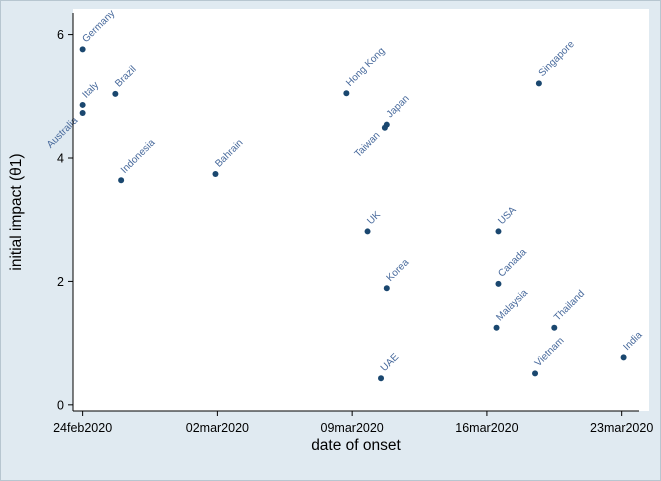 This screenshot has height=481, width=661. I want to click on data-point-korea, so click(386, 288).